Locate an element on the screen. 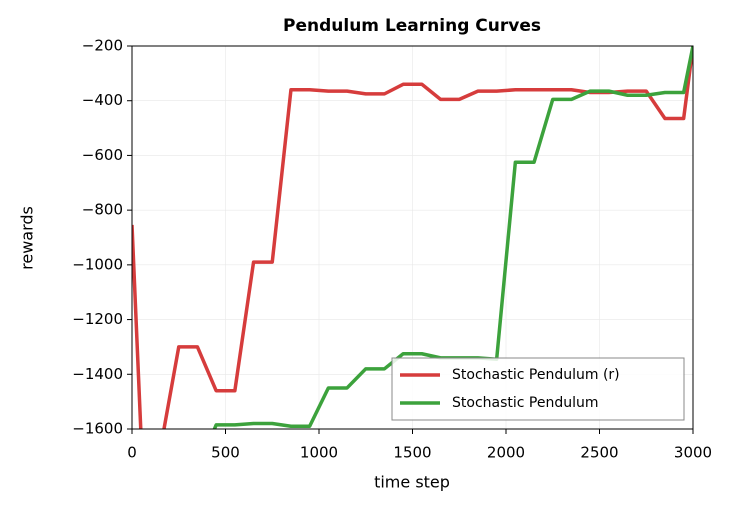 The width and height of the screenshot is (734, 510). legend-label: Stochastic Pendulum is located at coordinates (525, 403).